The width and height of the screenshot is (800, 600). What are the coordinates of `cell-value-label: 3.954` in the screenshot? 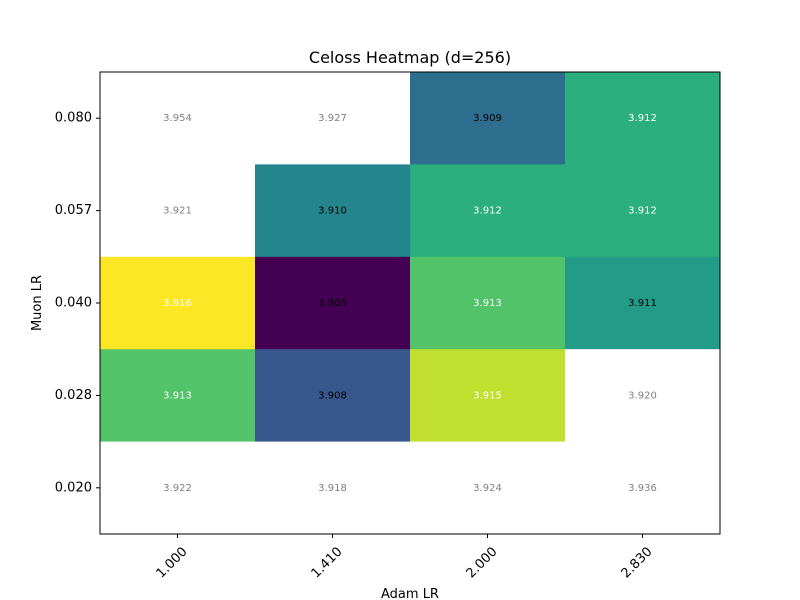 It's located at (177, 118).